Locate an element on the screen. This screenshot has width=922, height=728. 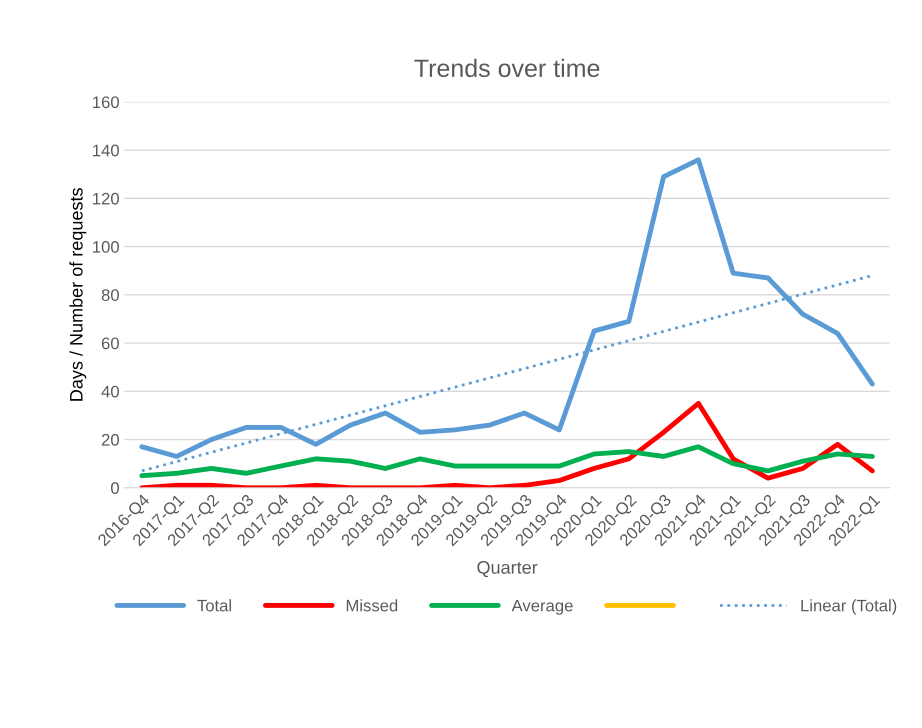
y-tick-label: 100 is located at coordinates (106, 247).